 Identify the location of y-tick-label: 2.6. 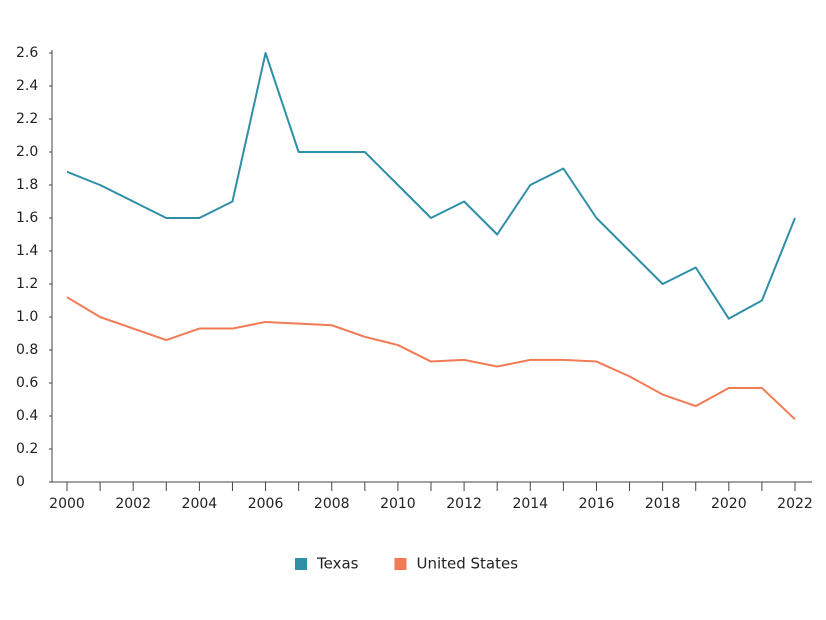
(27, 53).